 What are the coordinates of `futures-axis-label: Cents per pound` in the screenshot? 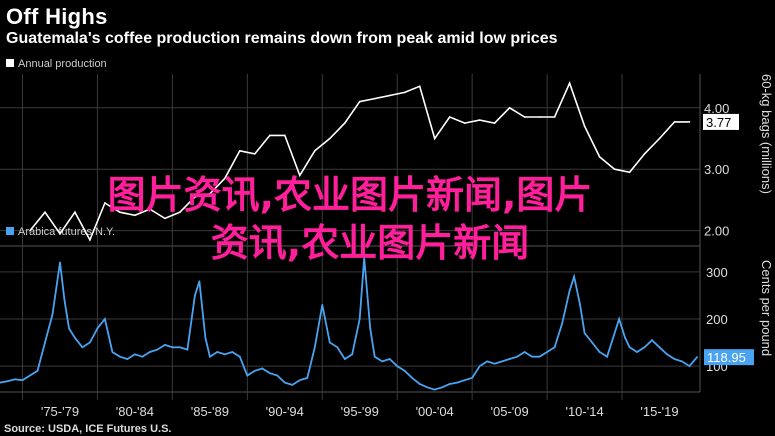 It's located at (766, 308).